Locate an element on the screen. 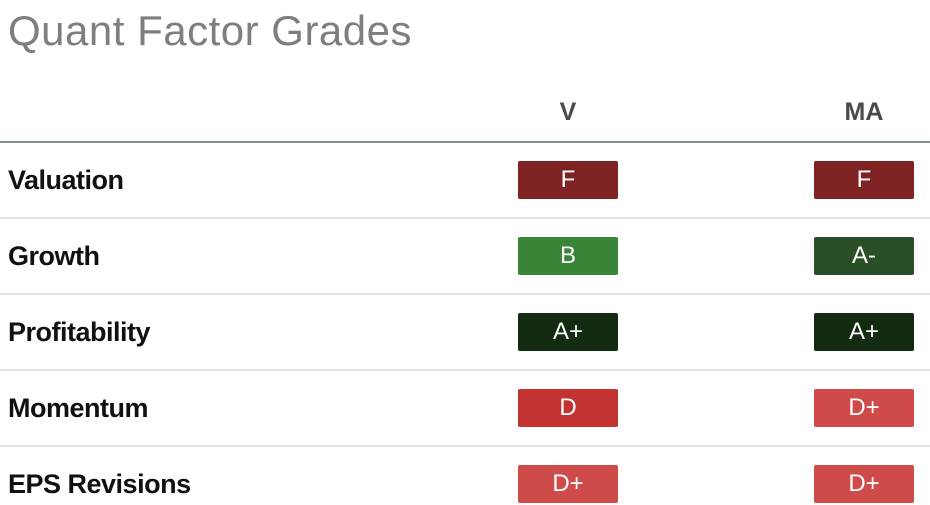 Image resolution: width=930 pixels, height=505 pixels. grade-cell: A- is located at coordinates (864, 256).